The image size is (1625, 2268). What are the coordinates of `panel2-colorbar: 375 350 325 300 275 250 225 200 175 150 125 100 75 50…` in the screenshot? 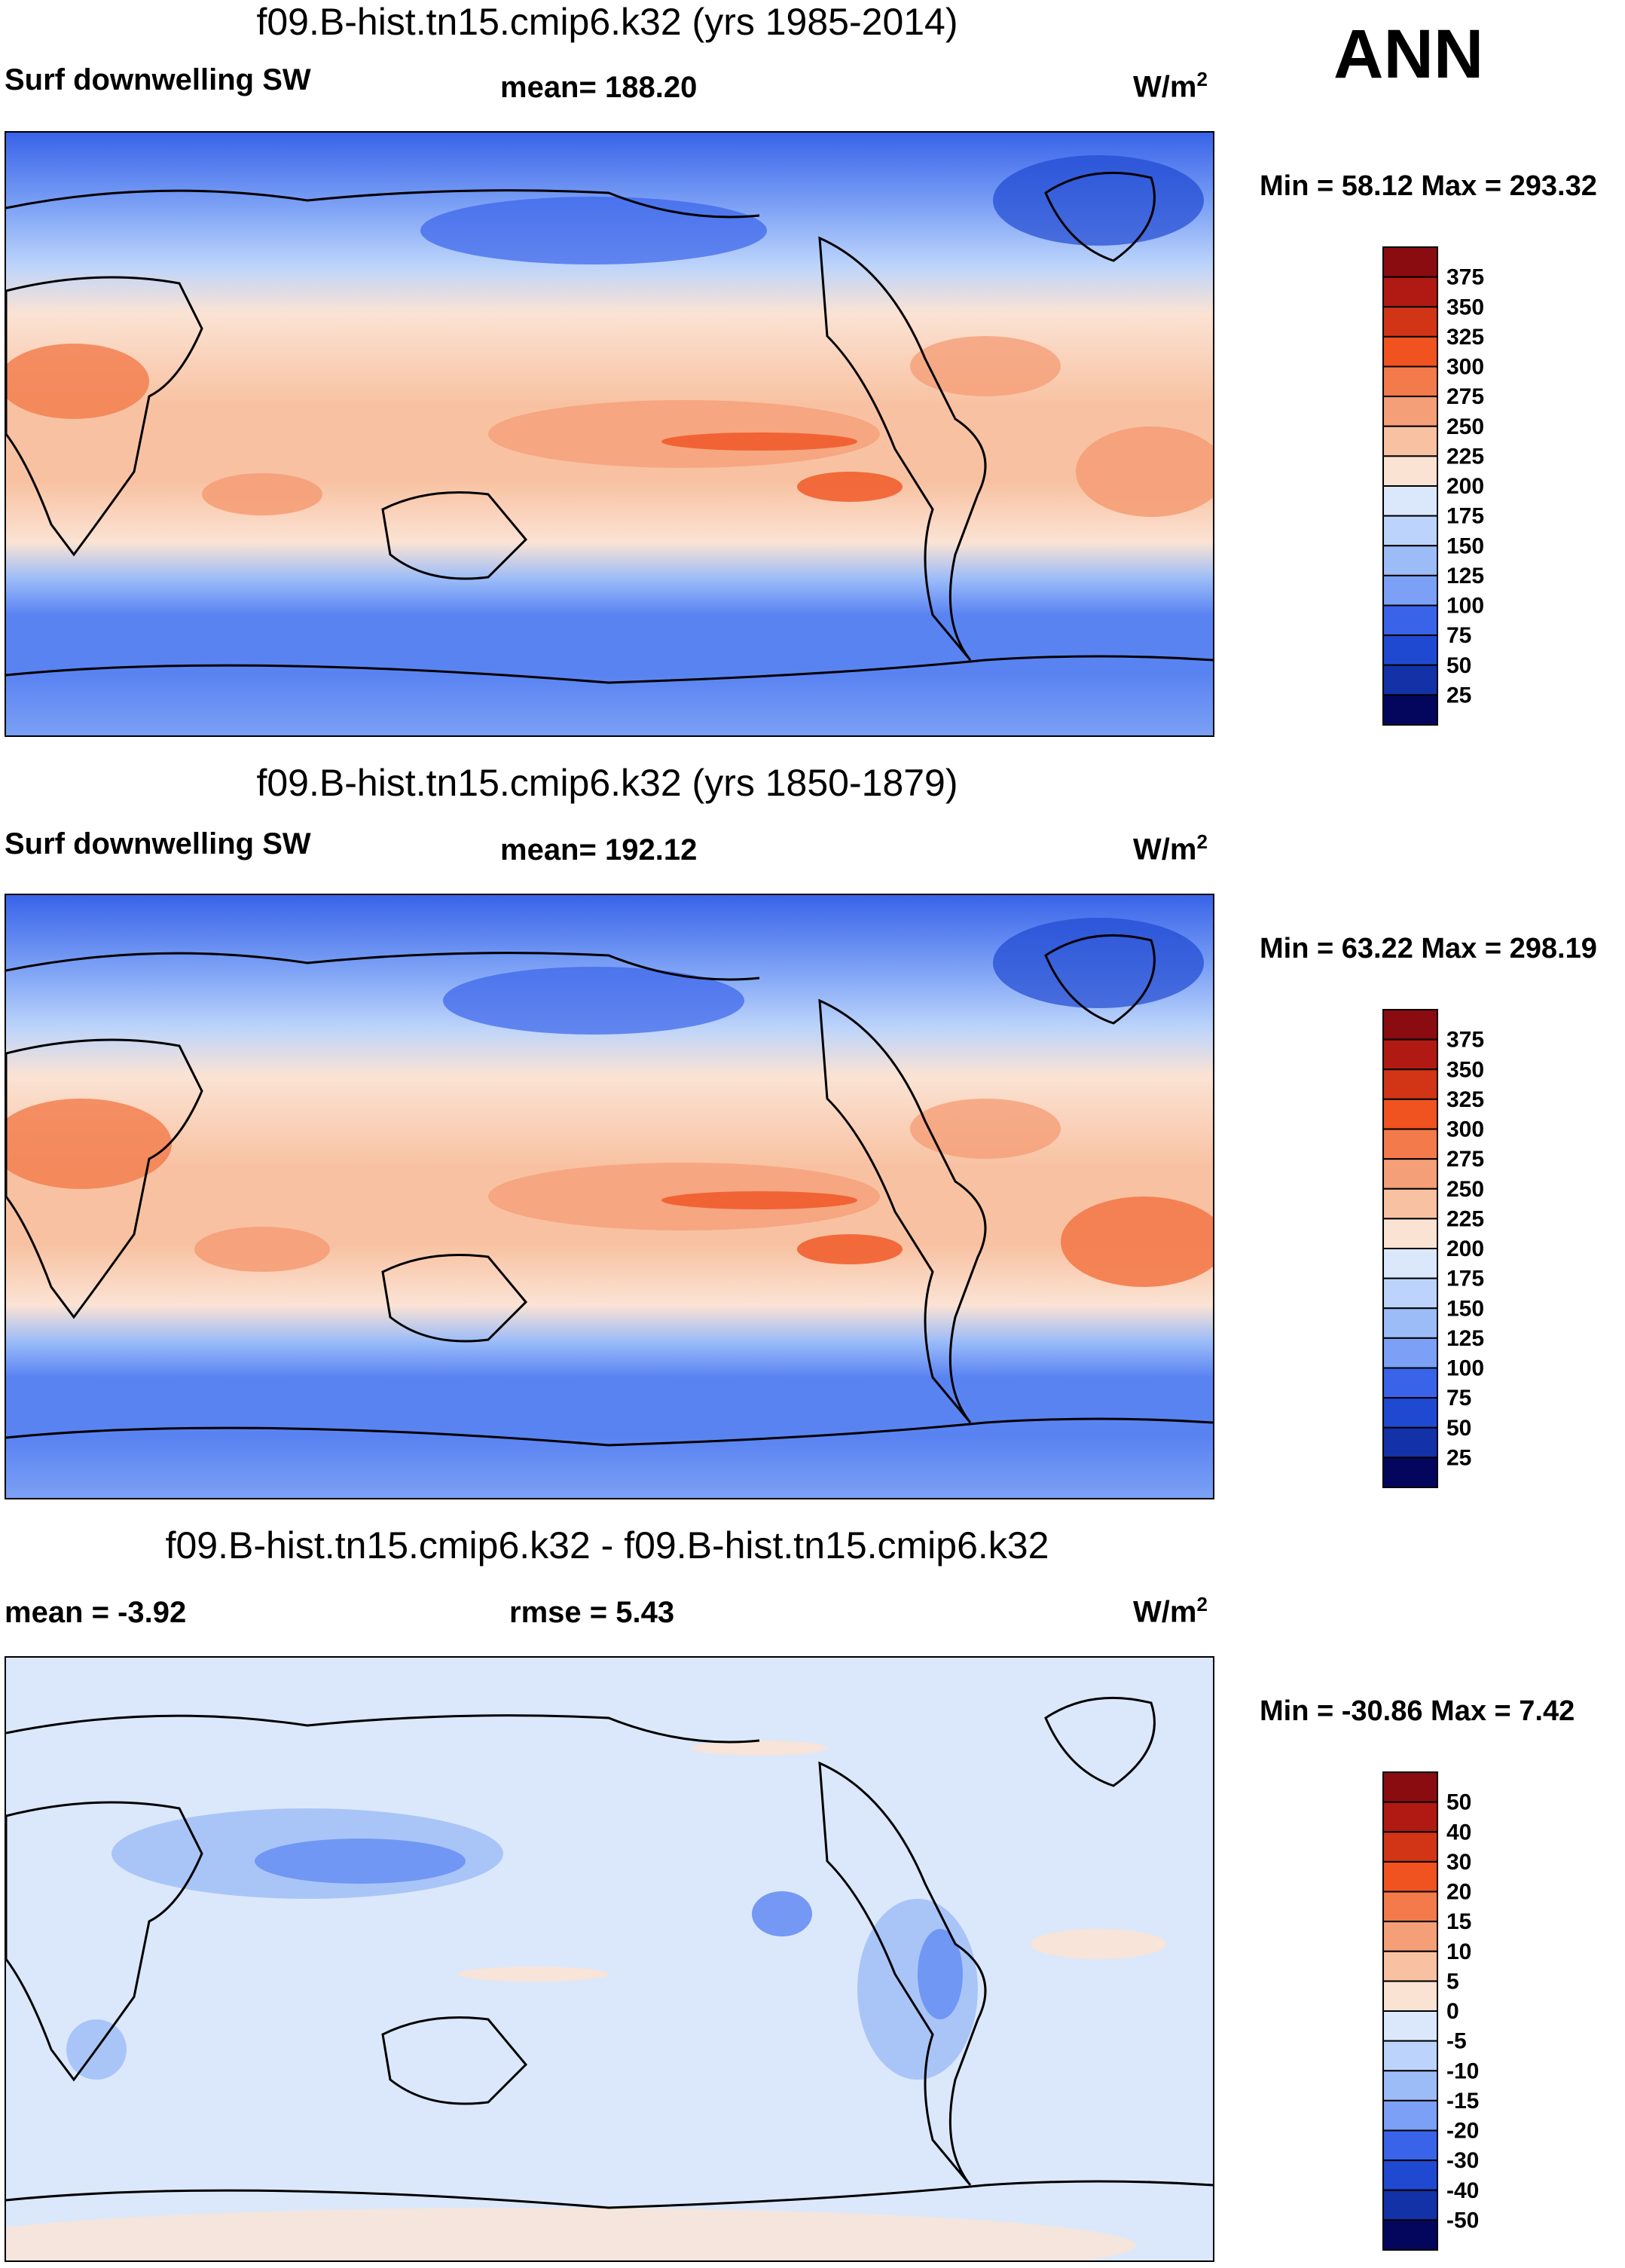 It's located at (1439, 1248).